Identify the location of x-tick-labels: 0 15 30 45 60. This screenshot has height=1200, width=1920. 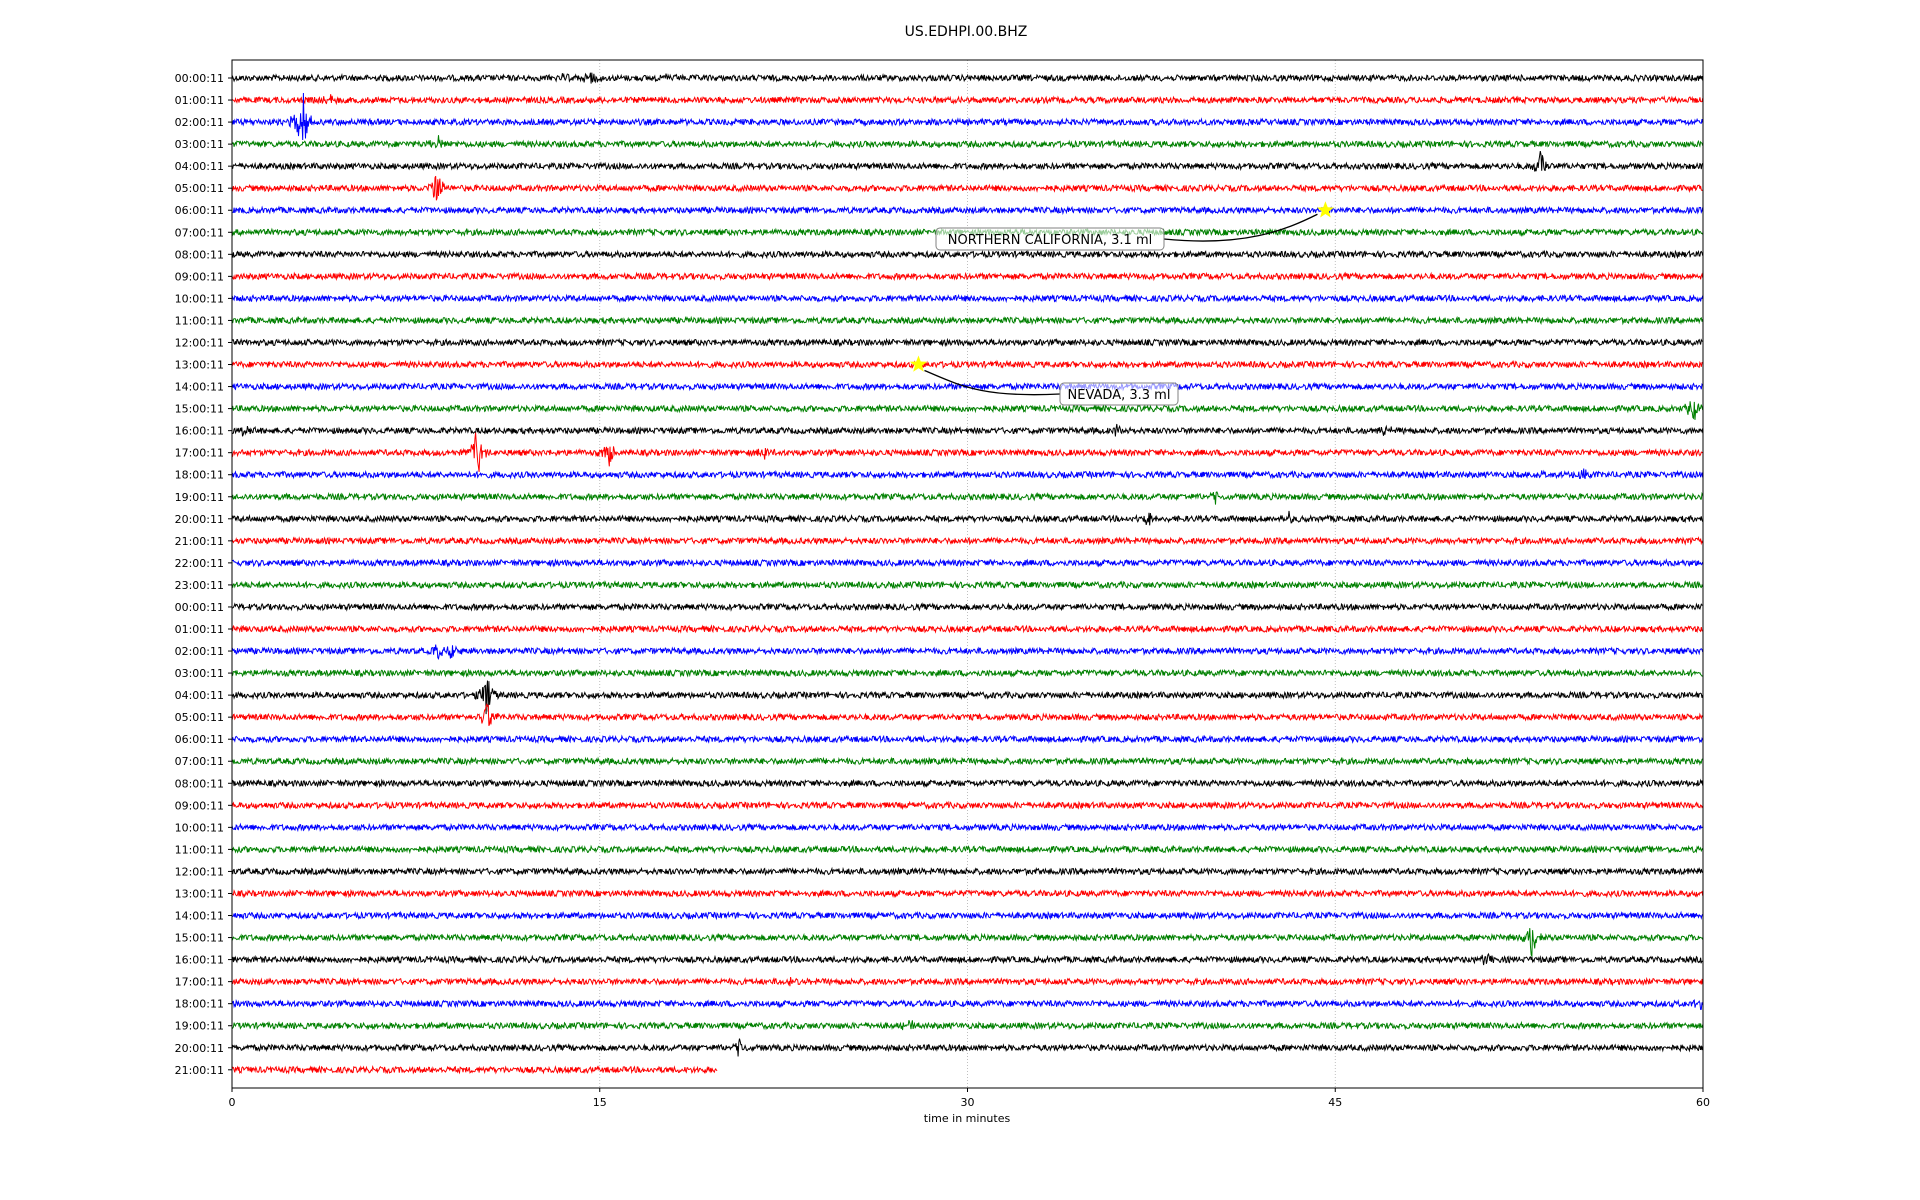
(969, 1098).